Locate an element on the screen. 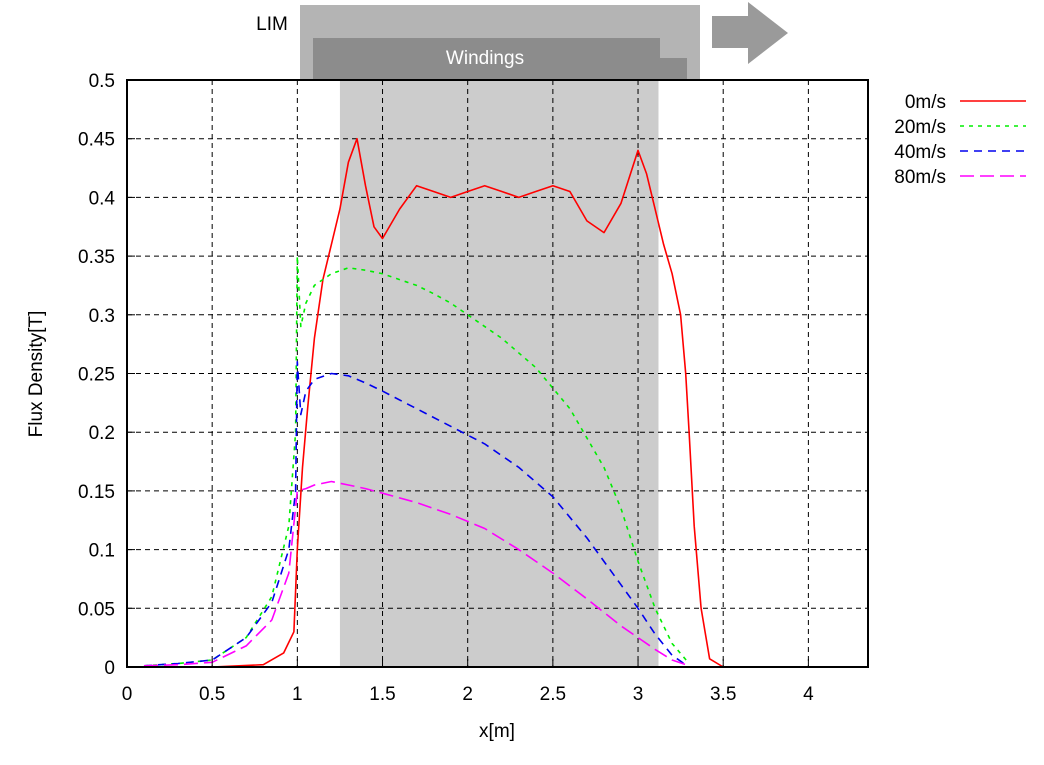  x-tick-label: 0.5 is located at coordinates (212, 694).